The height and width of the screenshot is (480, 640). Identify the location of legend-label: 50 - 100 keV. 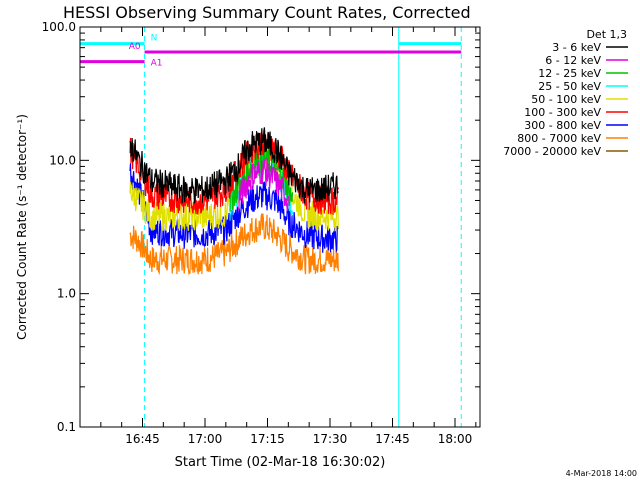
(566, 99).